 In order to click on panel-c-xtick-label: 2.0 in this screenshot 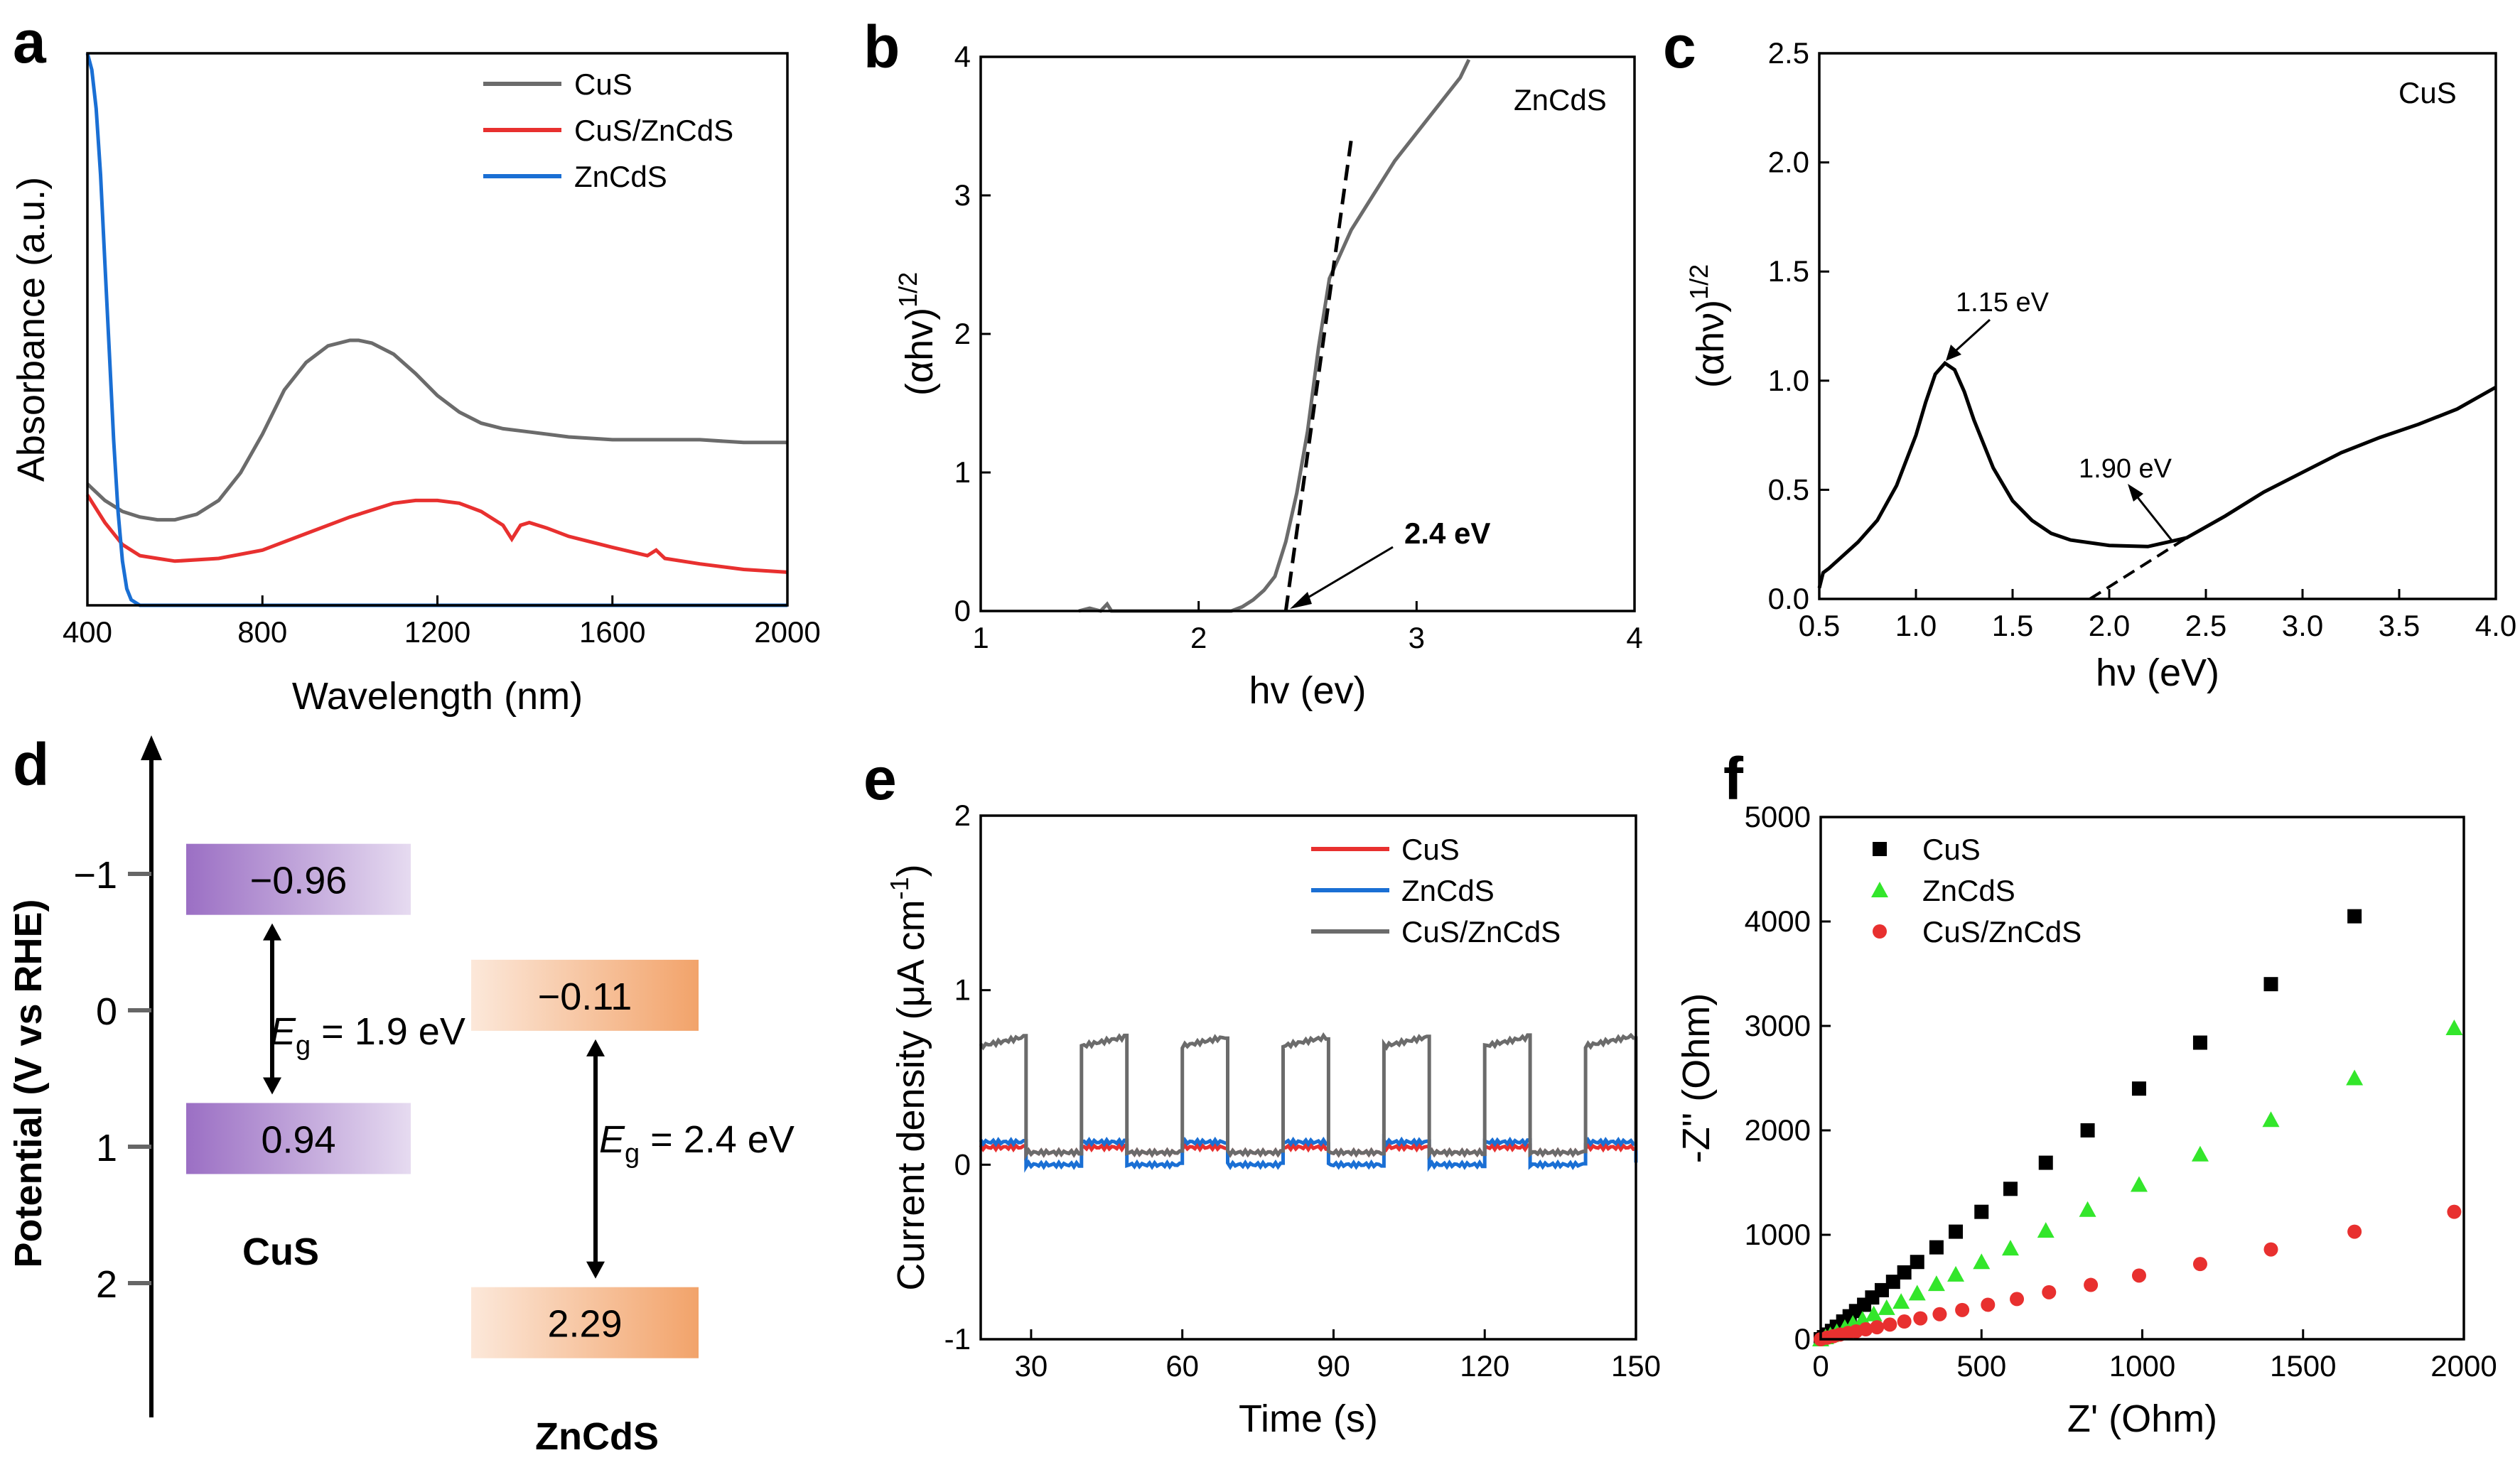, I will do `click(2109, 625)`.